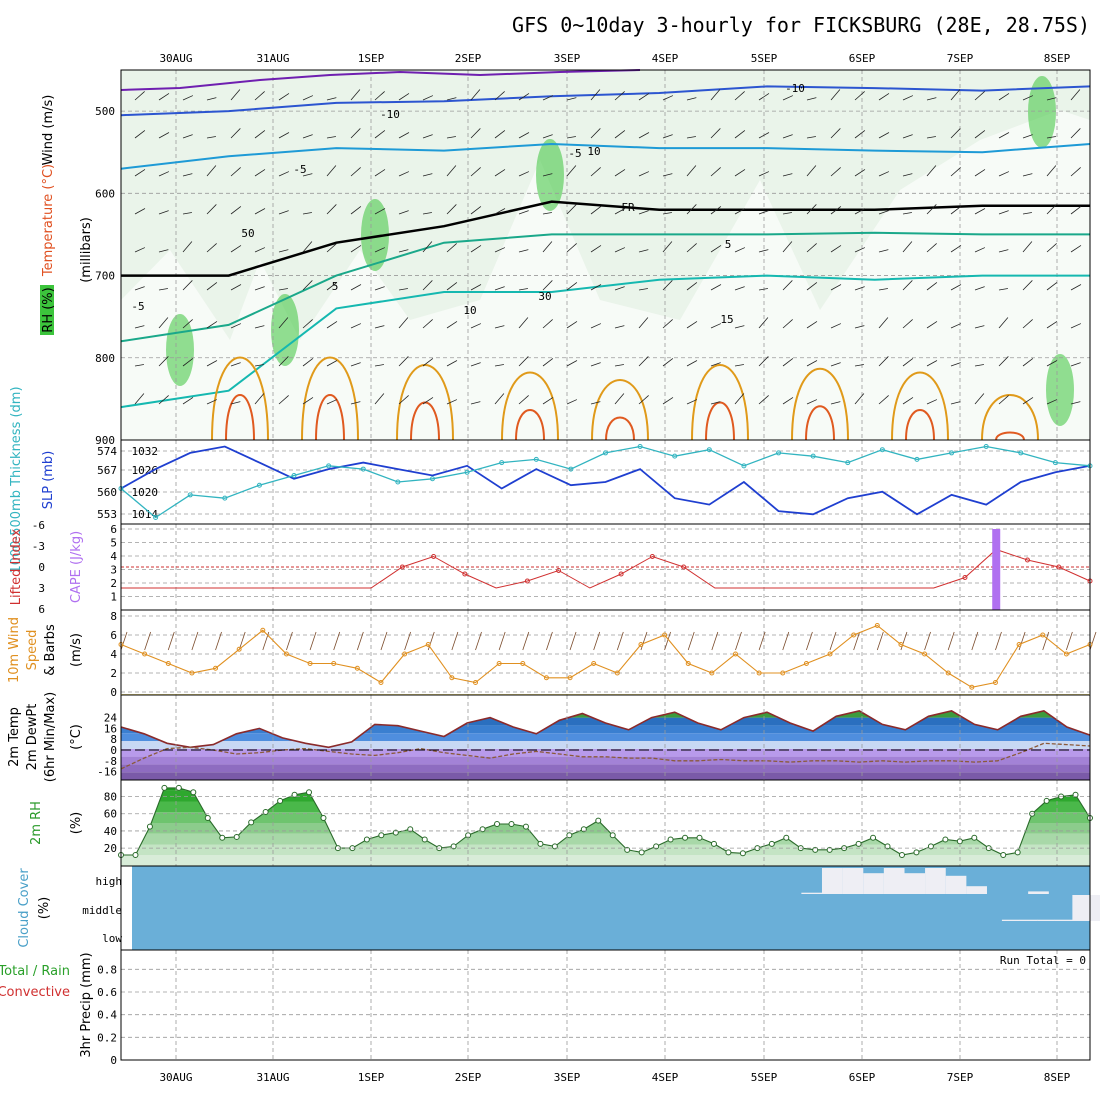 This screenshot has height=1100, width=1100. Describe the element at coordinates (32, 650) in the screenshot. I see `wind-speed-axis-label: Speed` at that location.